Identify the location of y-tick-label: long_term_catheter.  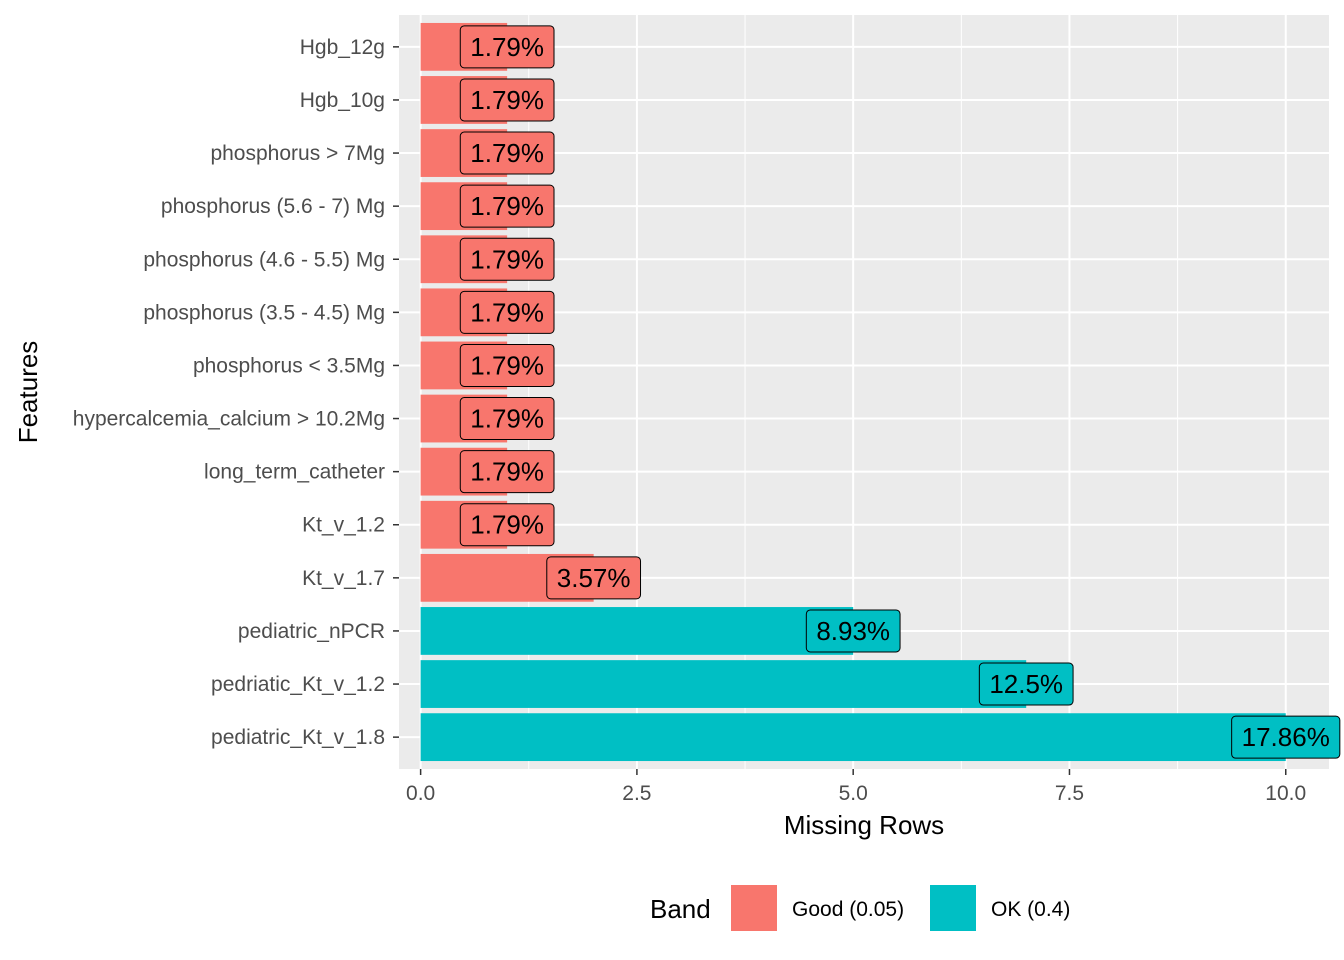
(294, 472).